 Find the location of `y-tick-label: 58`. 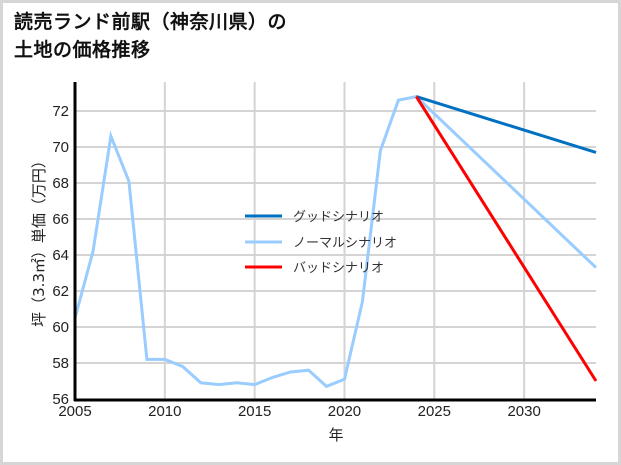

y-tick-label: 58 is located at coordinates (60, 363).